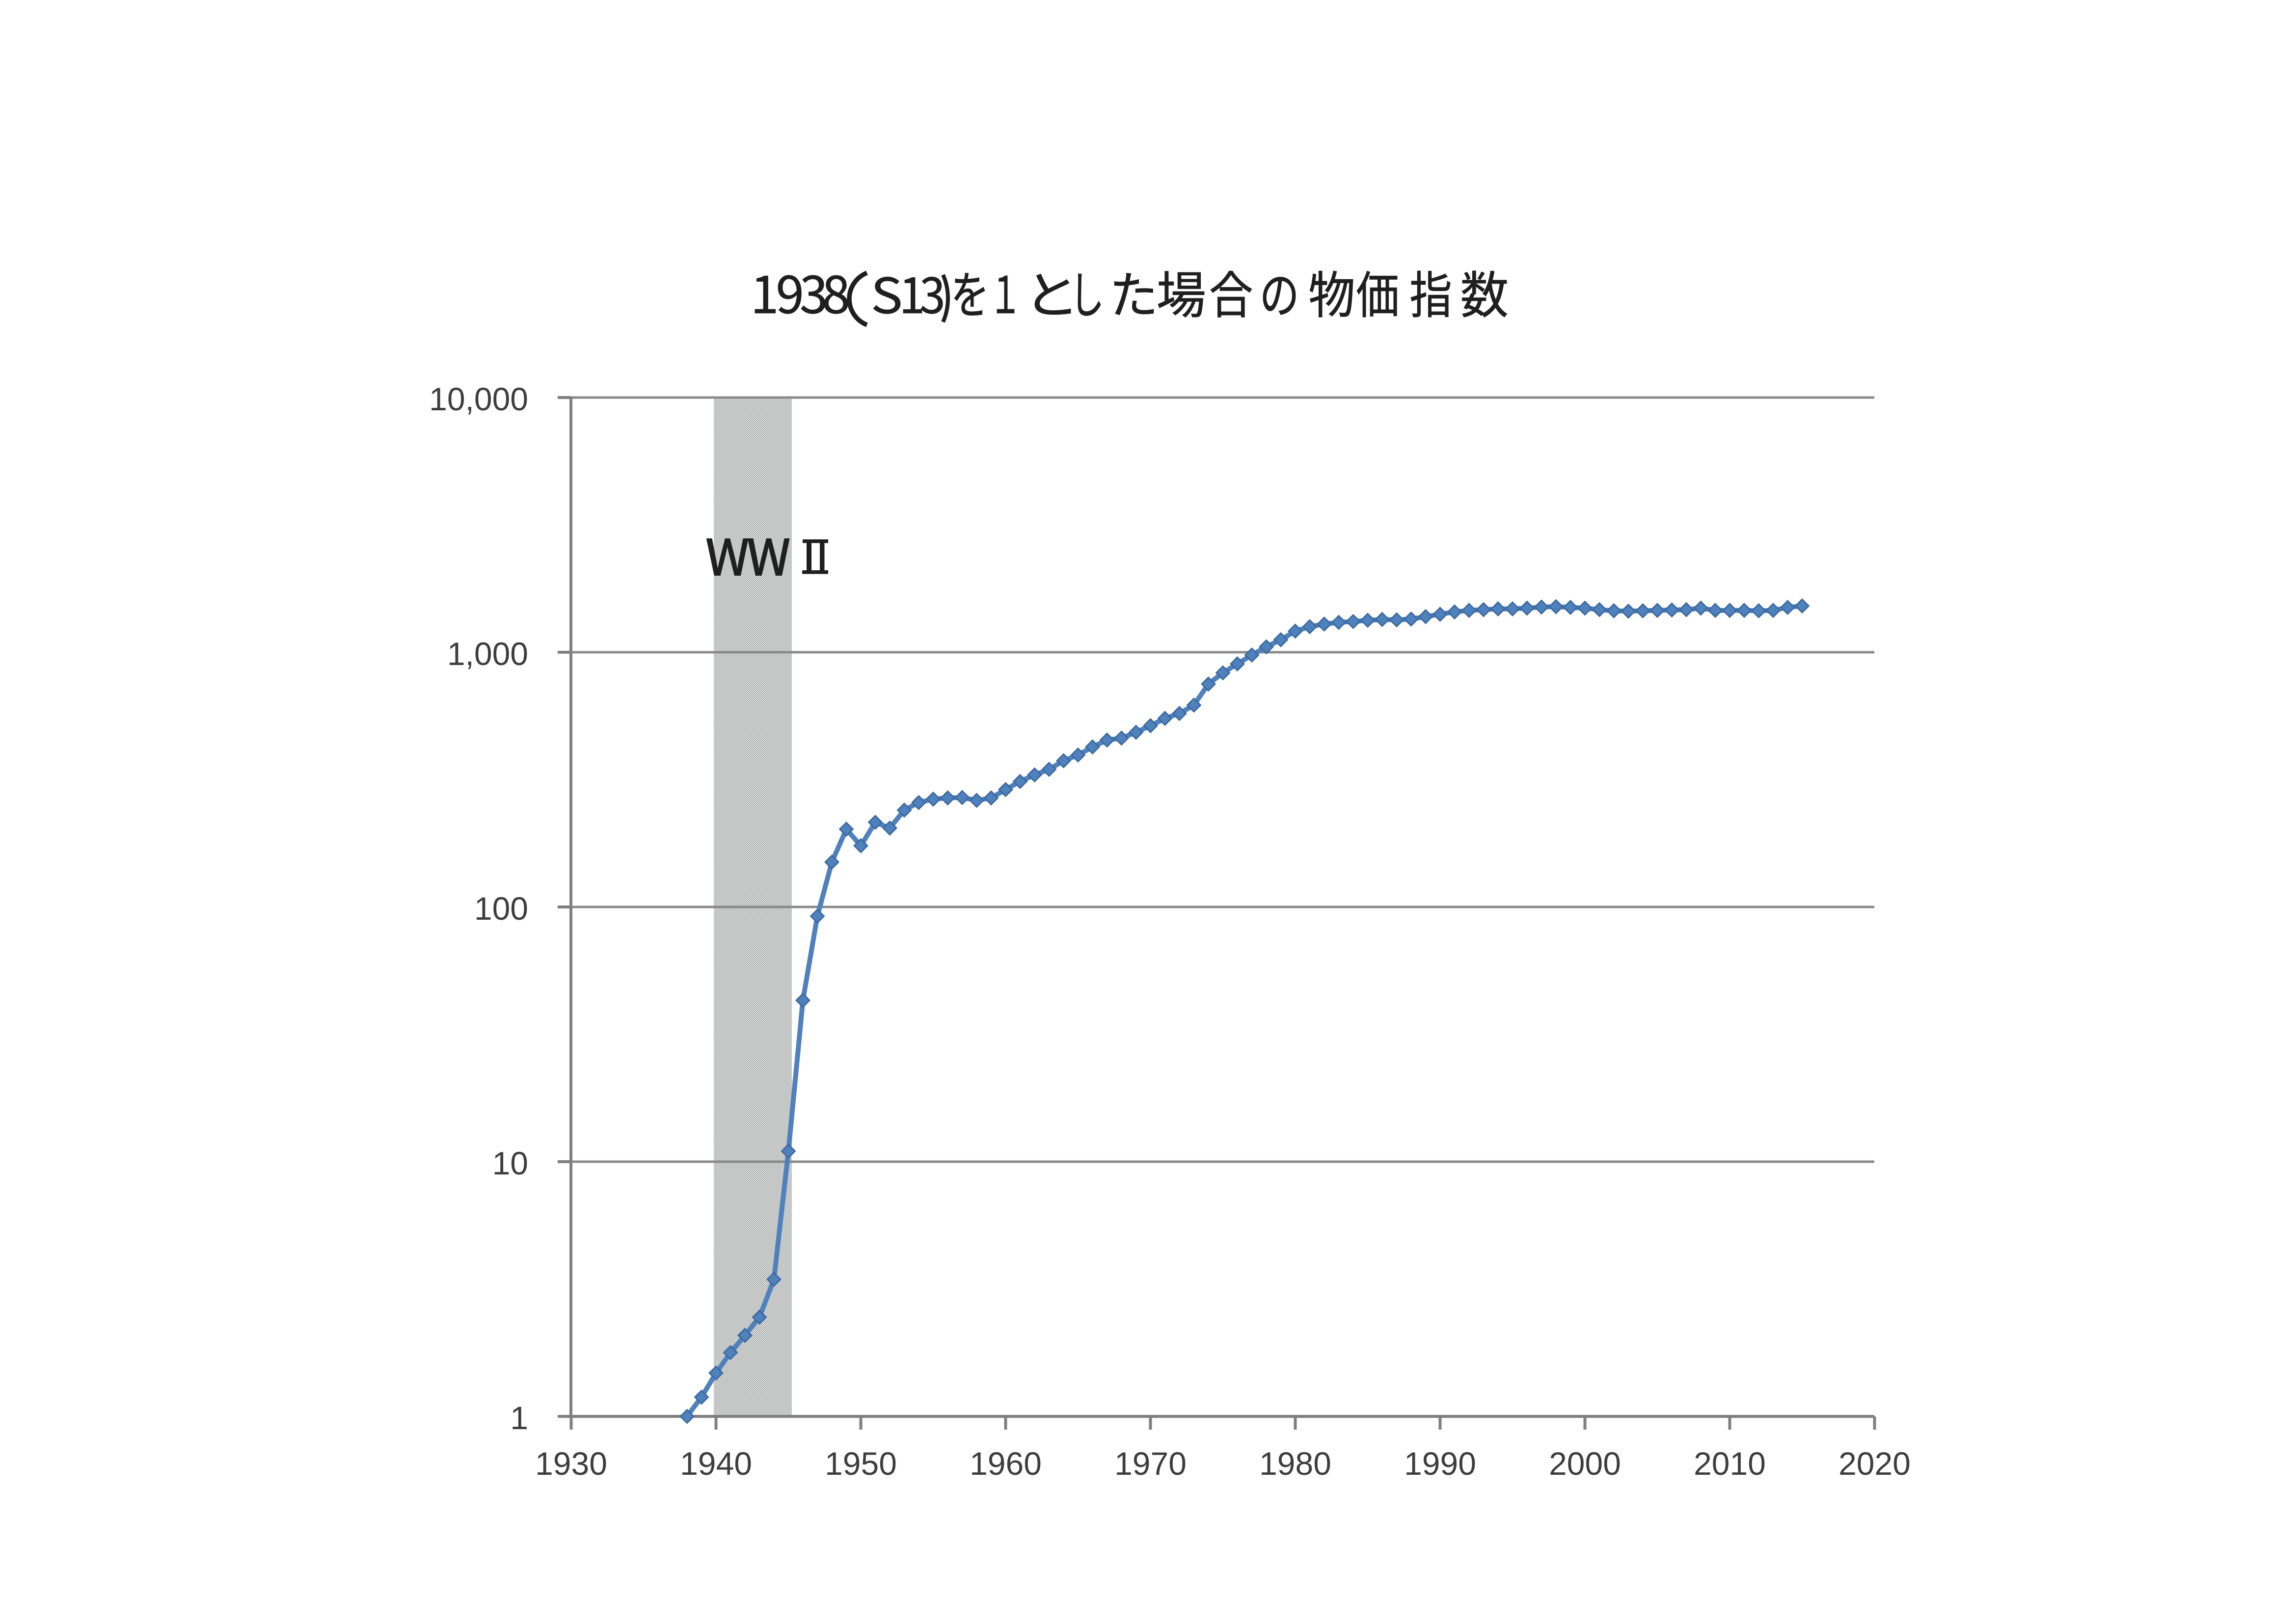 Image resolution: width=2296 pixels, height=1623 pixels. What do you see at coordinates (1874, 1463) in the screenshot?
I see `svg-text: 2020` at bounding box center [1874, 1463].